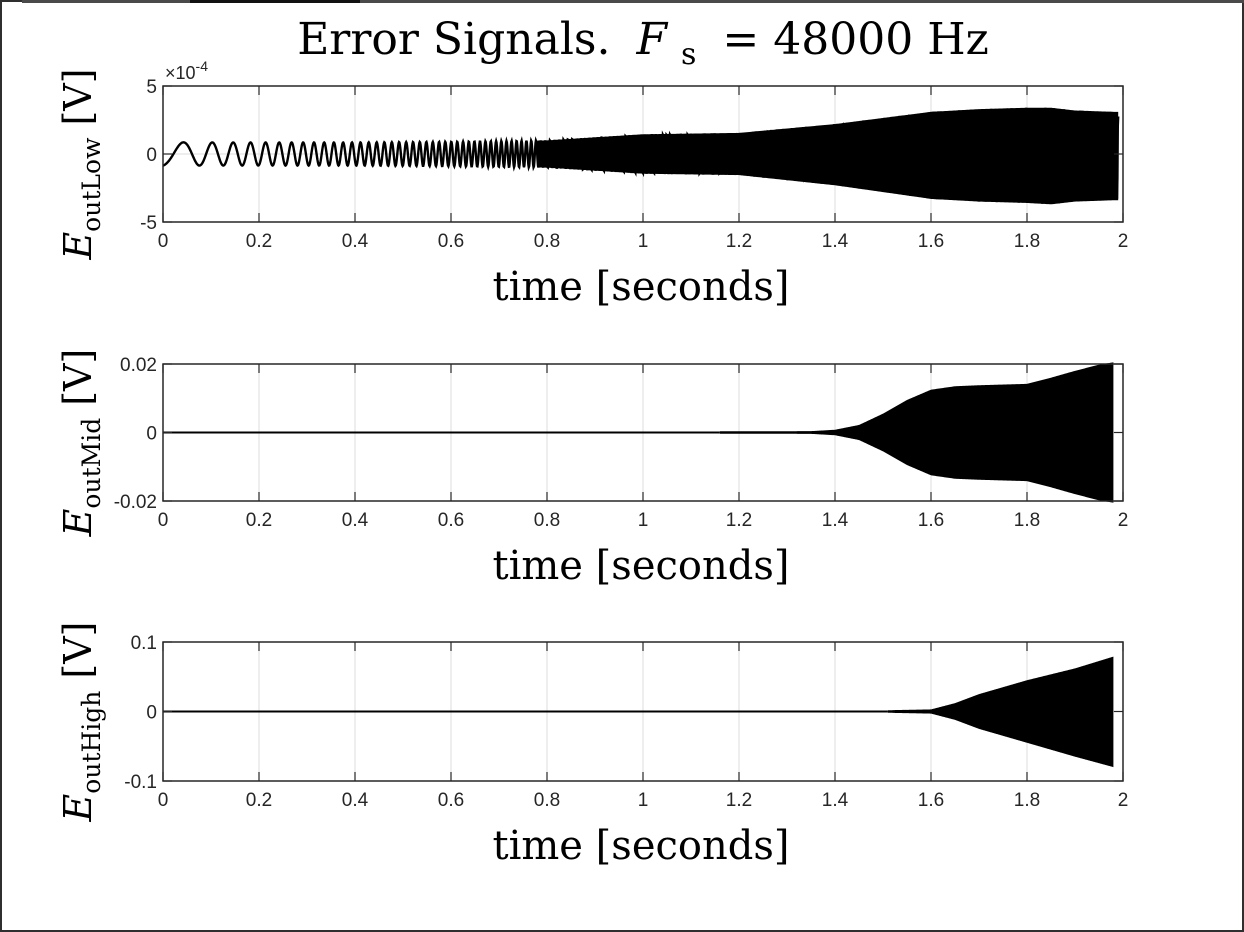 This screenshot has height=932, width=1244. Describe the element at coordinates (186, 70) in the screenshot. I see `y-scale-factor: ×10⁻⁴` at that location.